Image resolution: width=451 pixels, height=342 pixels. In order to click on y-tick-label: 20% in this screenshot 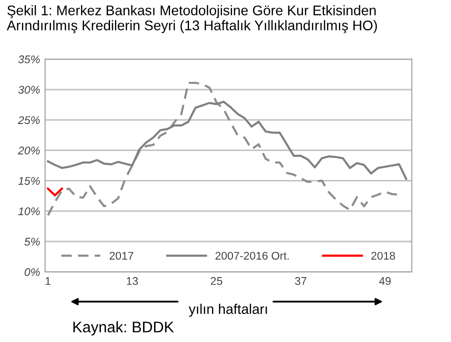, I will do `click(29, 150)`.